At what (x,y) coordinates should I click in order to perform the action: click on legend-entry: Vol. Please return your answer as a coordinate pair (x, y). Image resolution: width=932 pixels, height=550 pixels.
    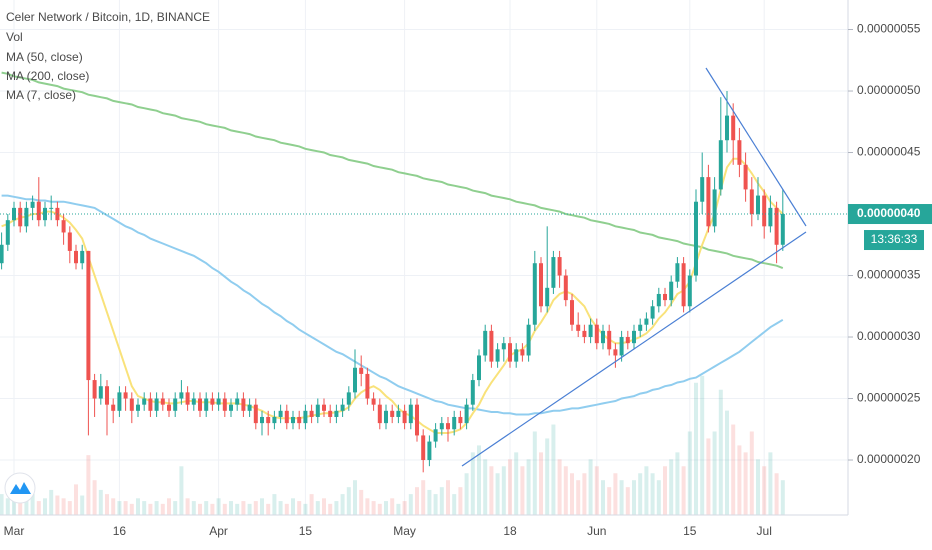
    Looking at the image, I should click on (14, 37).